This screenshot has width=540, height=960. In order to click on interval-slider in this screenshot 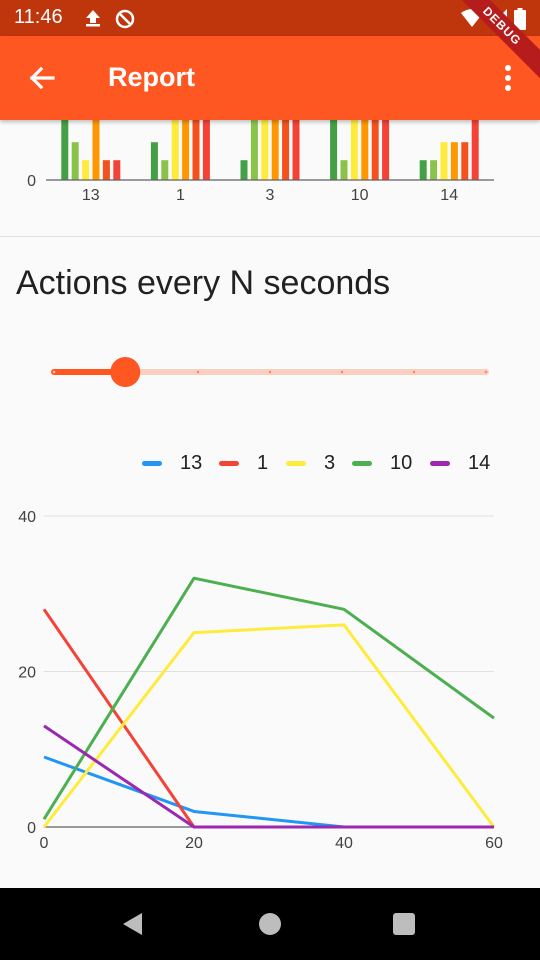, I will do `click(270, 372)`.